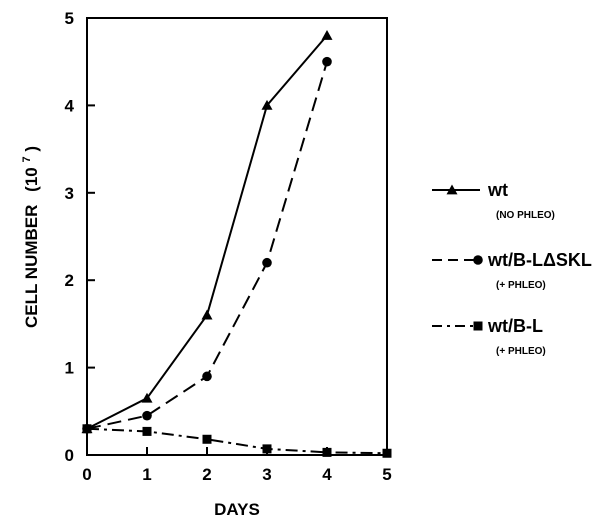  I want to click on y-tick-label: 1, so click(69, 368).